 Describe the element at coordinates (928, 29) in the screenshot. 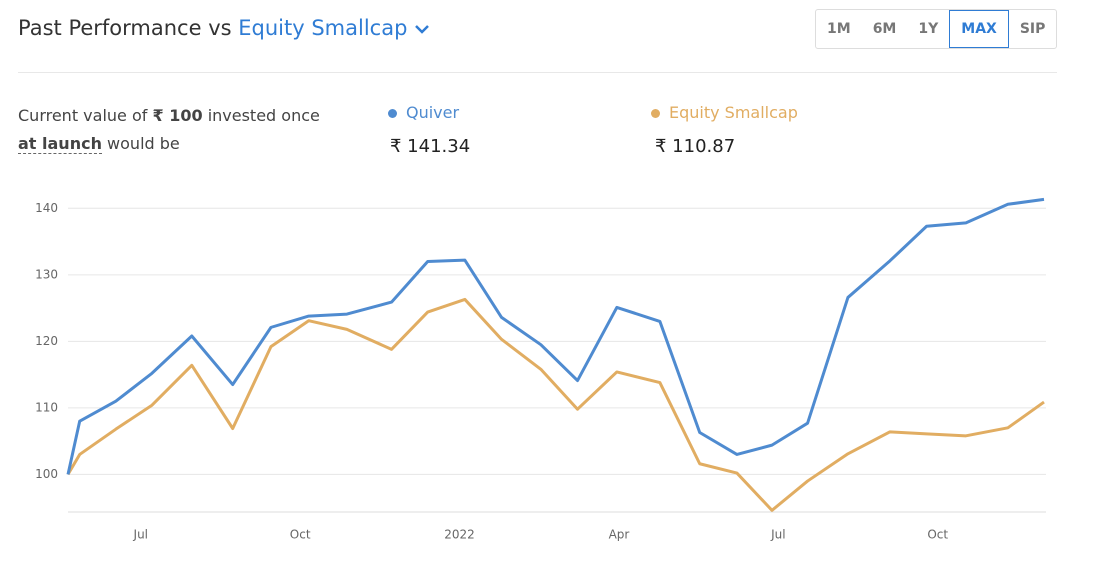

I see `period-button: 1Y` at that location.